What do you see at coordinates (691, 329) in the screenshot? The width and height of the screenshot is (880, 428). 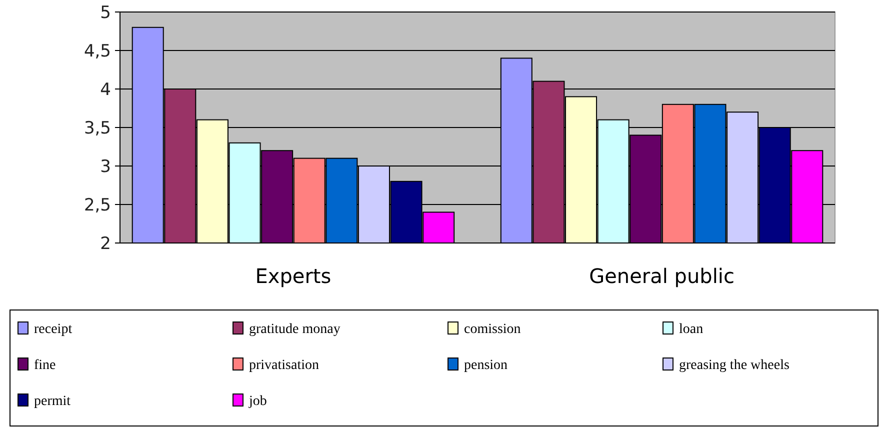 I see `legend-label: loan` at bounding box center [691, 329].